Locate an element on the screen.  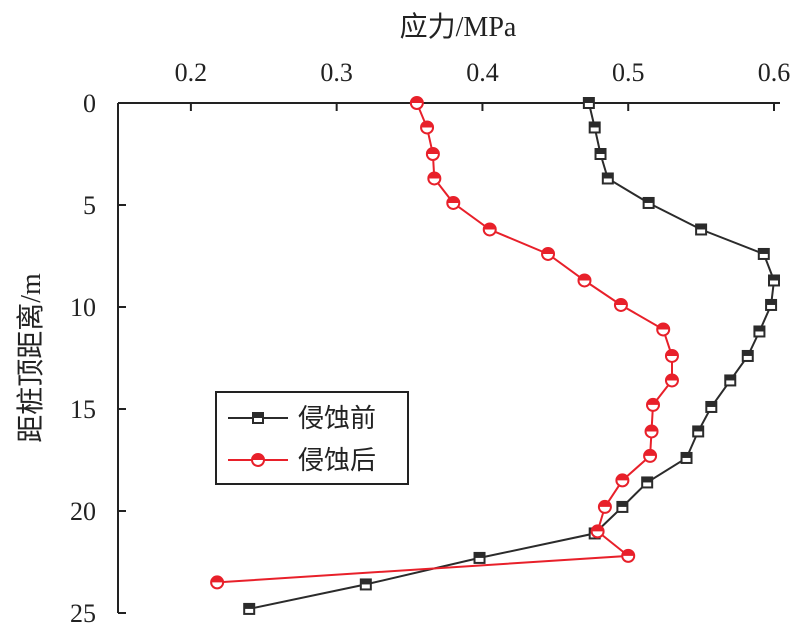
legend-item: 侵蚀后 is located at coordinates (302, 460).